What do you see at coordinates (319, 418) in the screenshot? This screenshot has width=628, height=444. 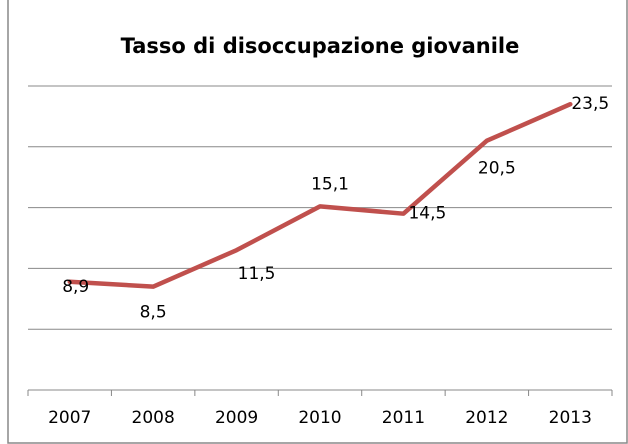 I see `x-tick-label: 2010` at bounding box center [319, 418].